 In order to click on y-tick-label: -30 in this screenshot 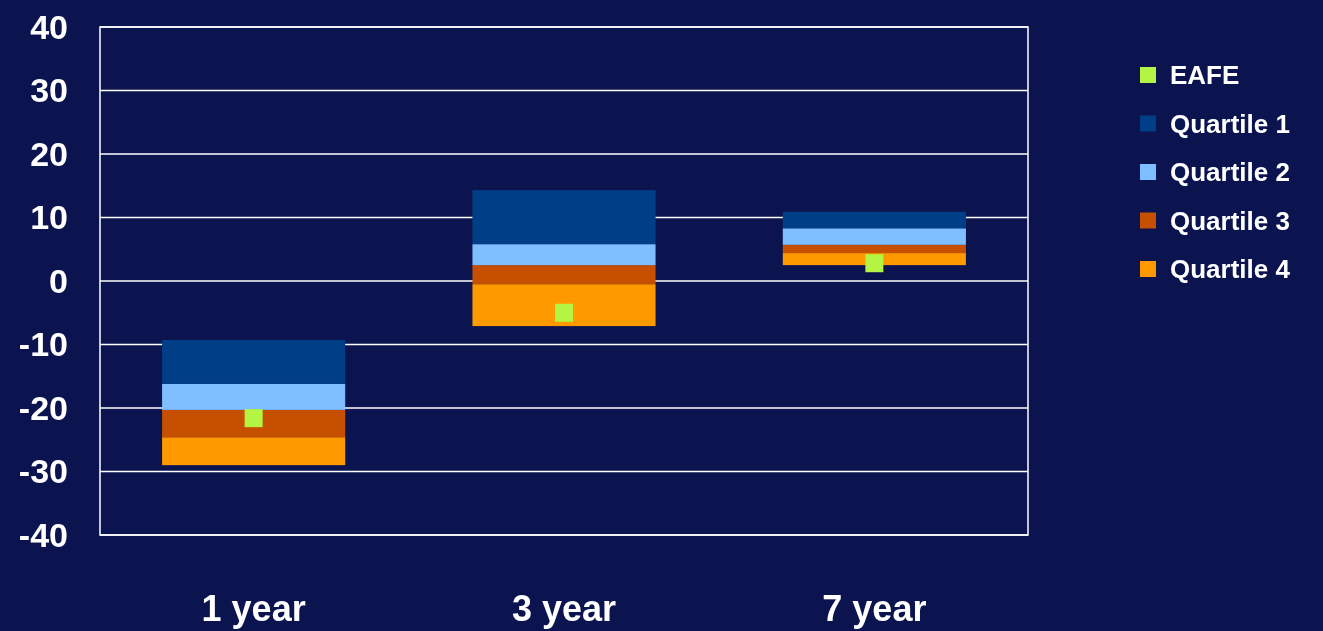, I will do `click(43, 471)`.